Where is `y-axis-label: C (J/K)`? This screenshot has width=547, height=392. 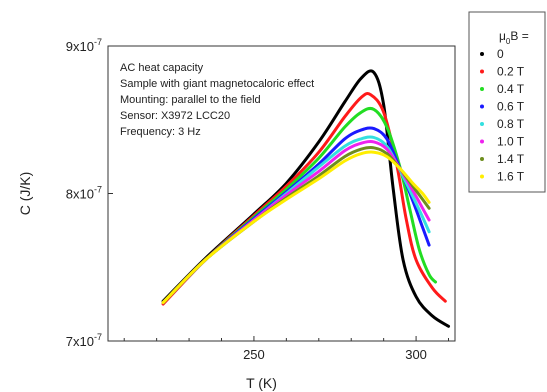 y-axis-label: C (J/K) is located at coordinates (25, 194).